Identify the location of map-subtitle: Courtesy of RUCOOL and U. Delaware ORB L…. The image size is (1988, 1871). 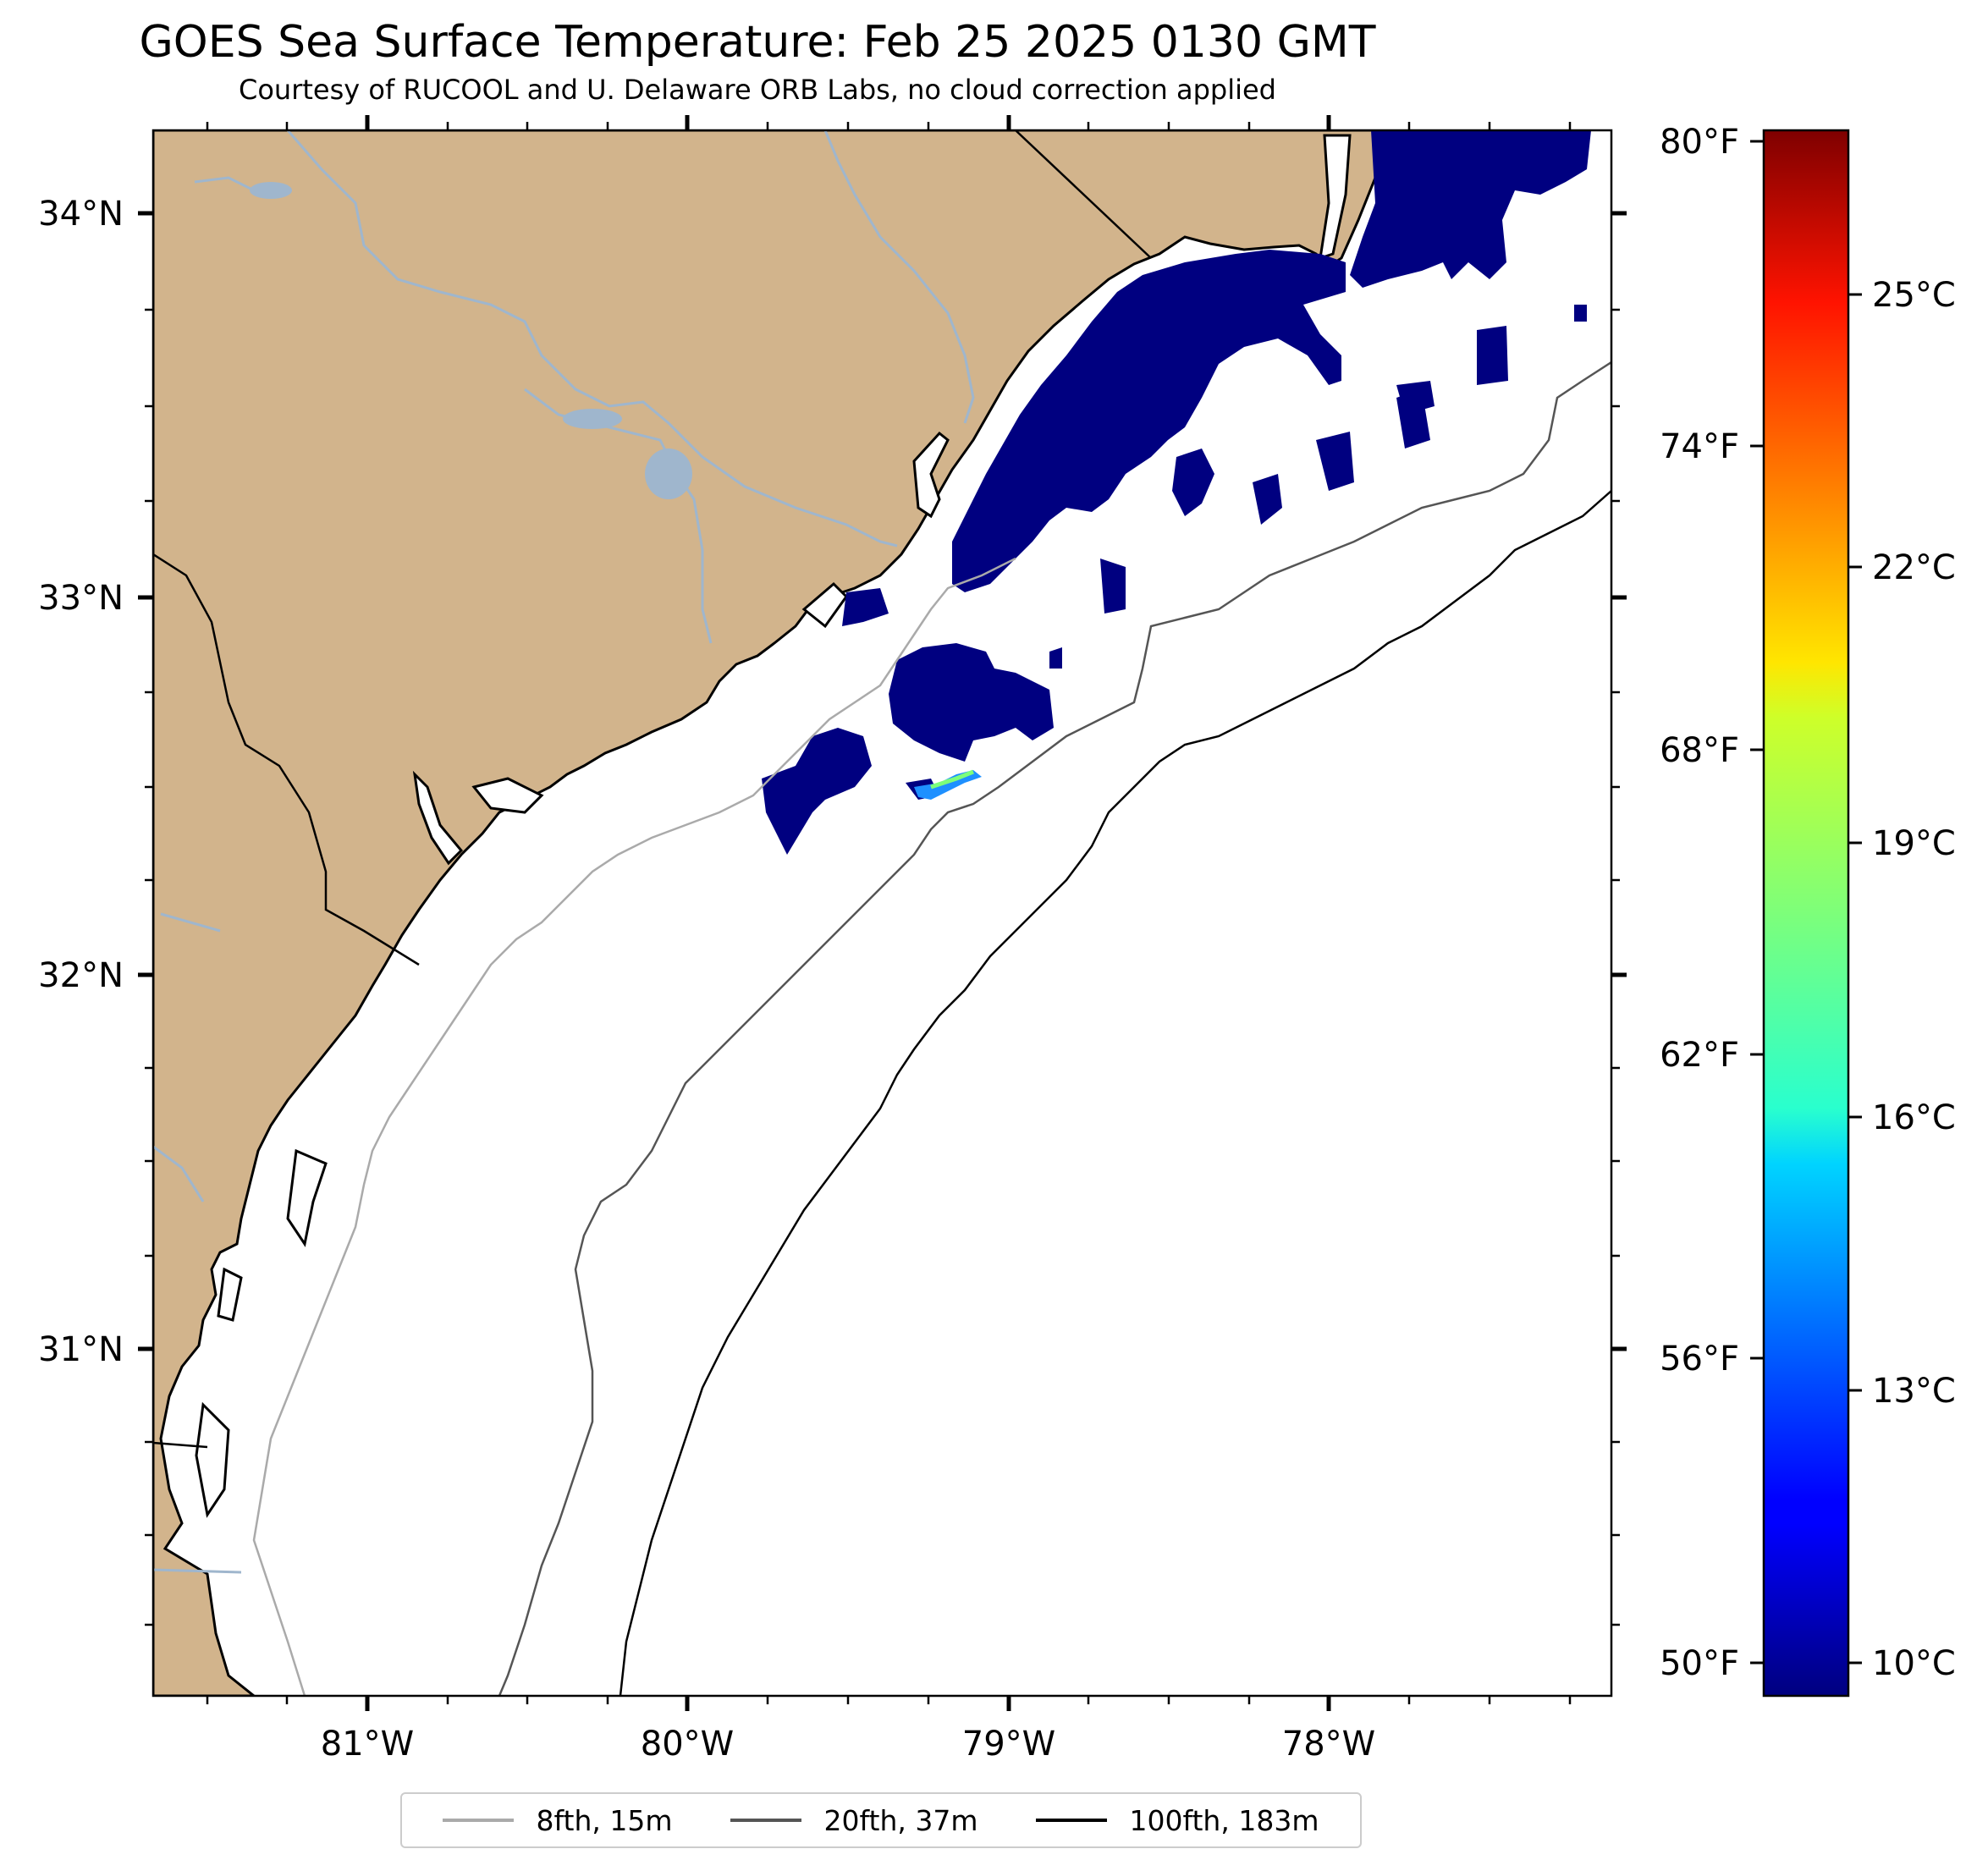
(757, 90).